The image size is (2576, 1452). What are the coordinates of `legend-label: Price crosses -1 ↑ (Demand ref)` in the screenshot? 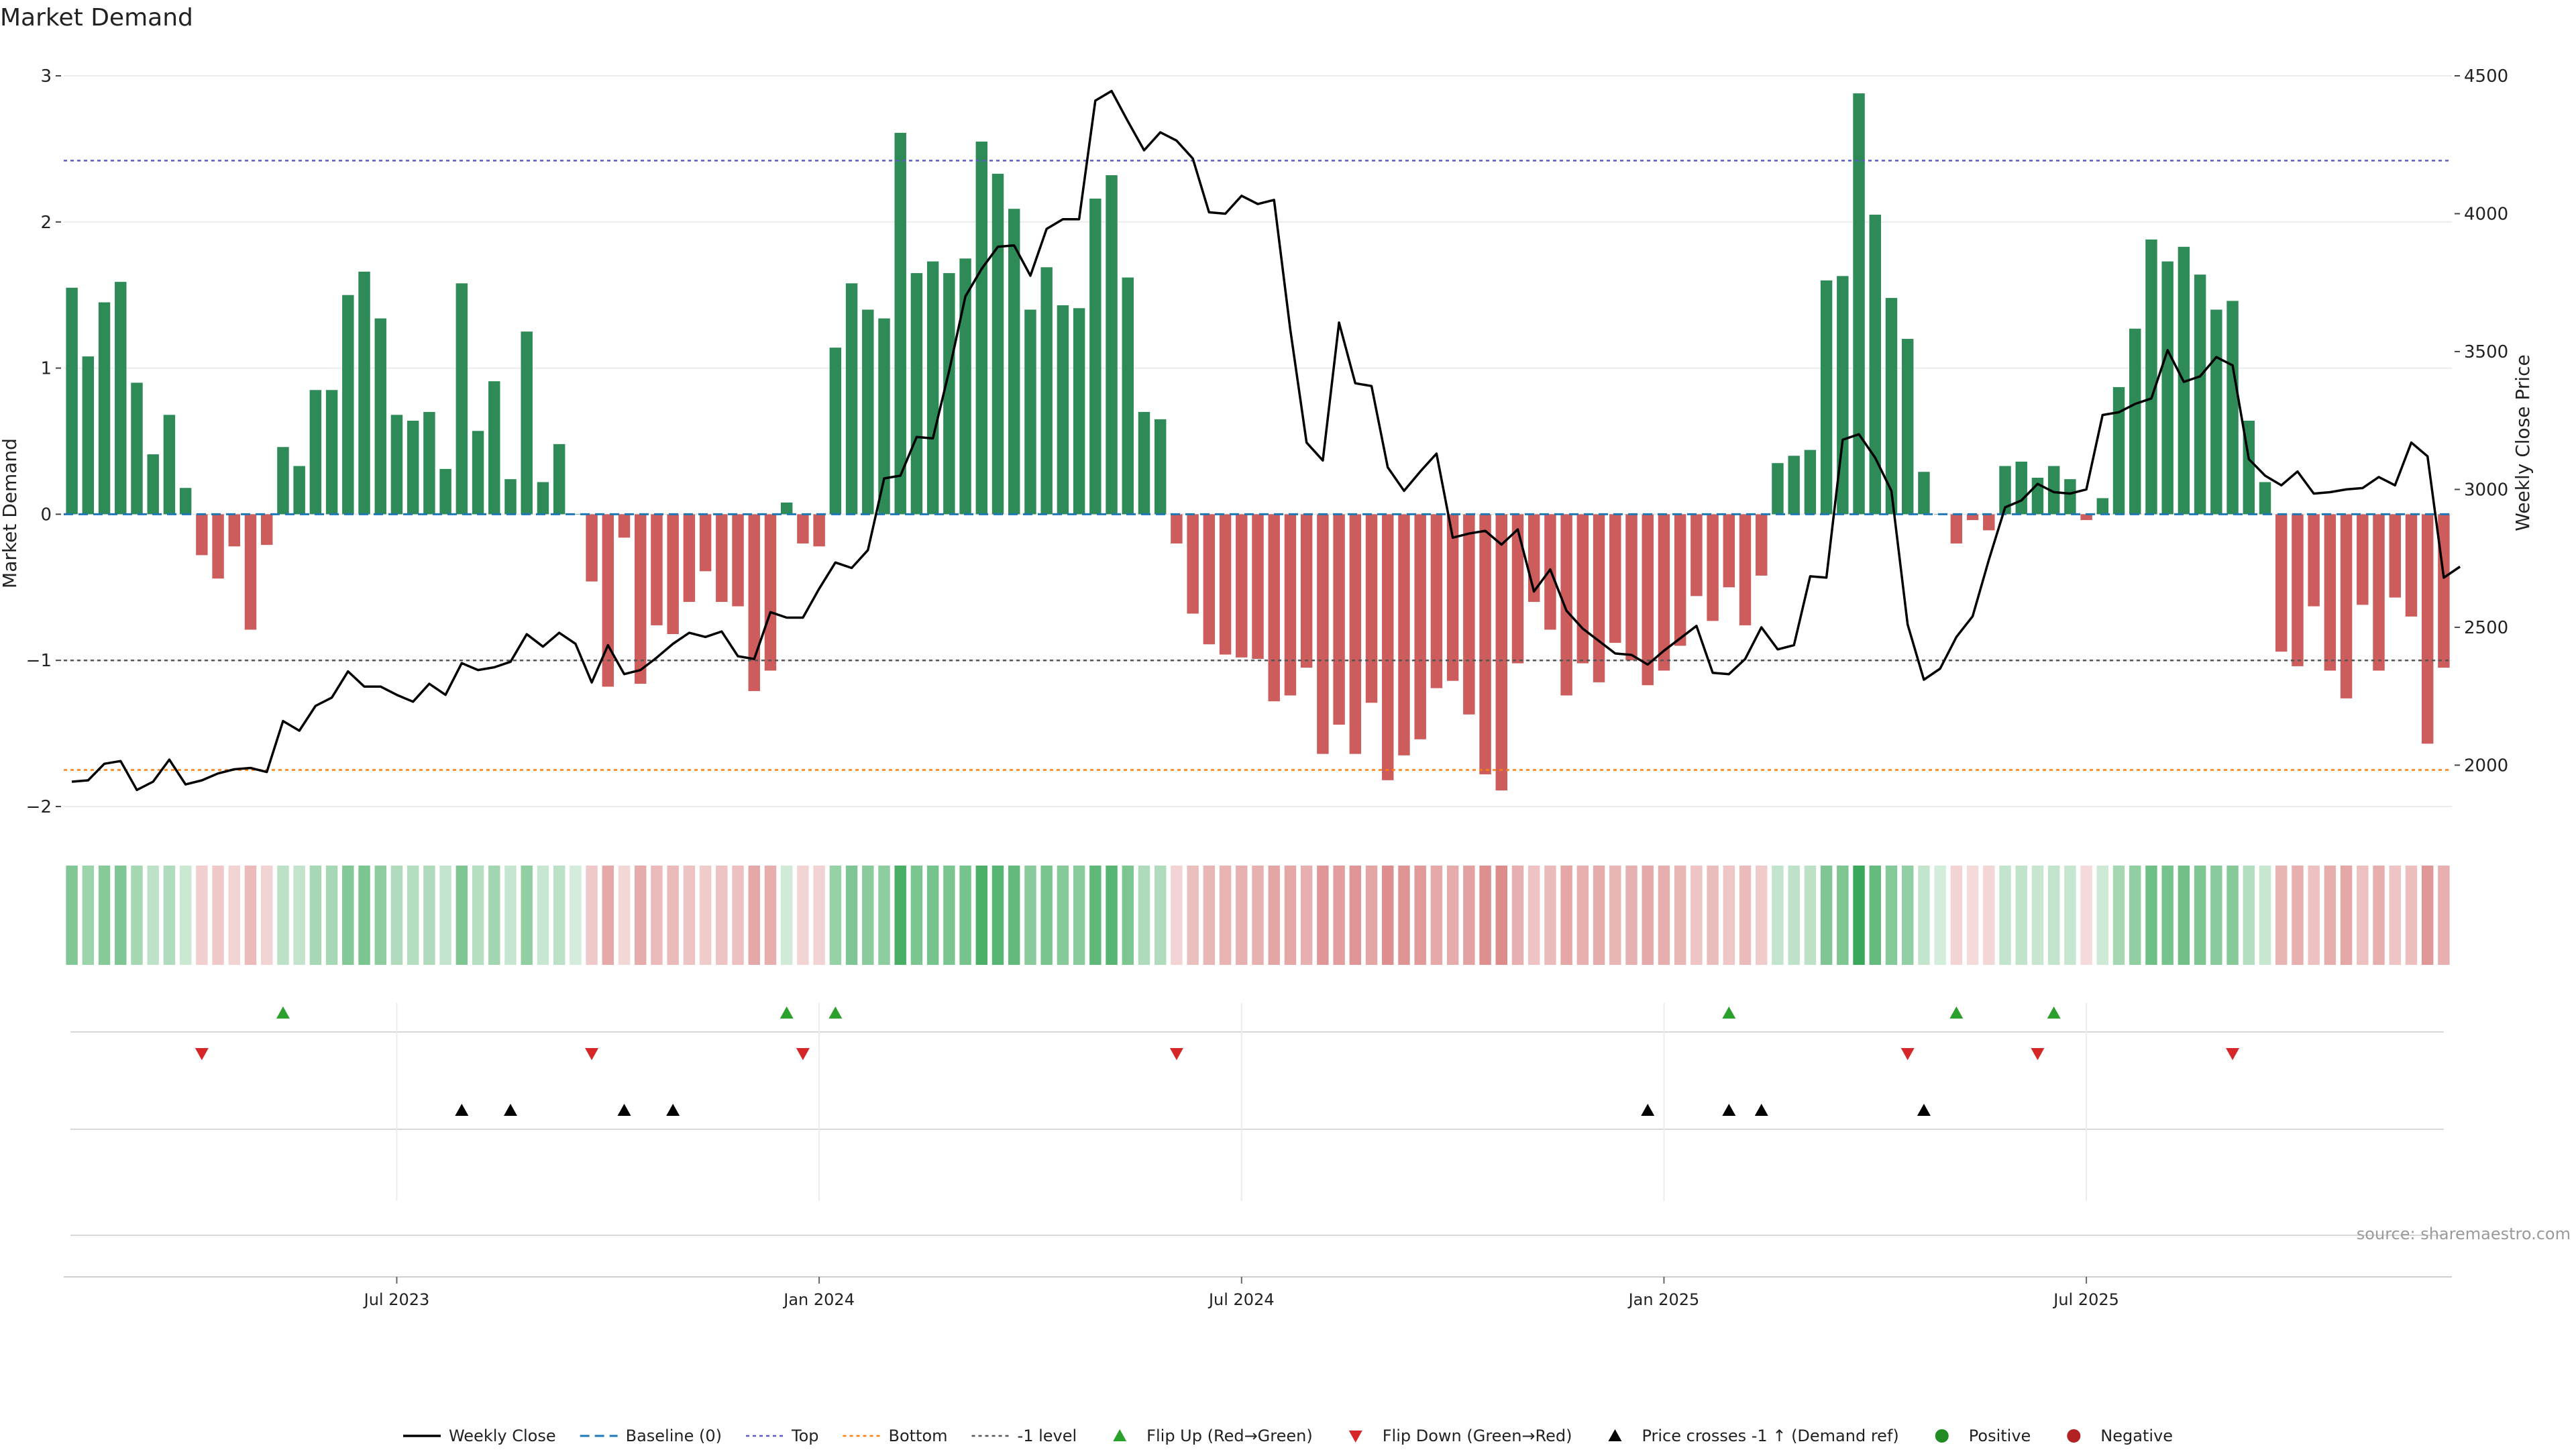 It's located at (1770, 1436).